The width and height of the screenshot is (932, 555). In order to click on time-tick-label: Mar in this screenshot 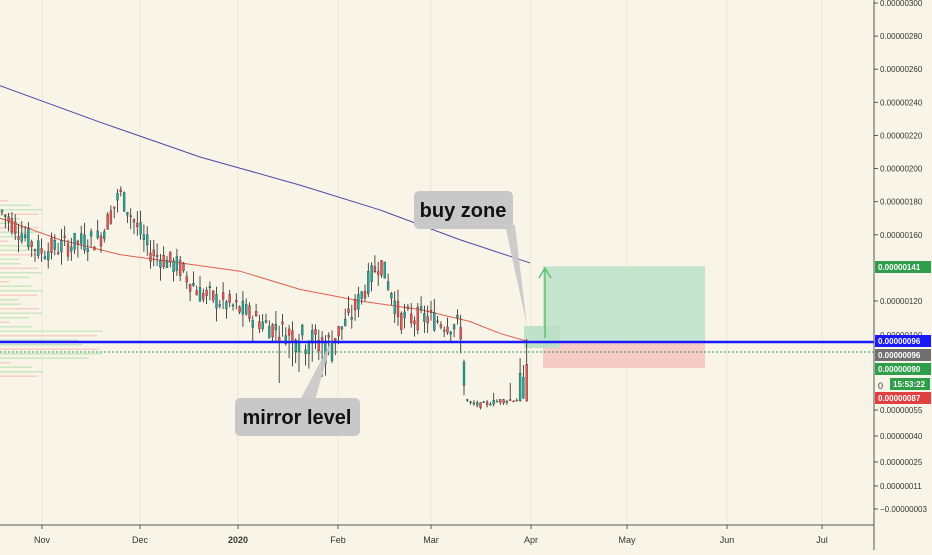, I will do `click(431, 540)`.